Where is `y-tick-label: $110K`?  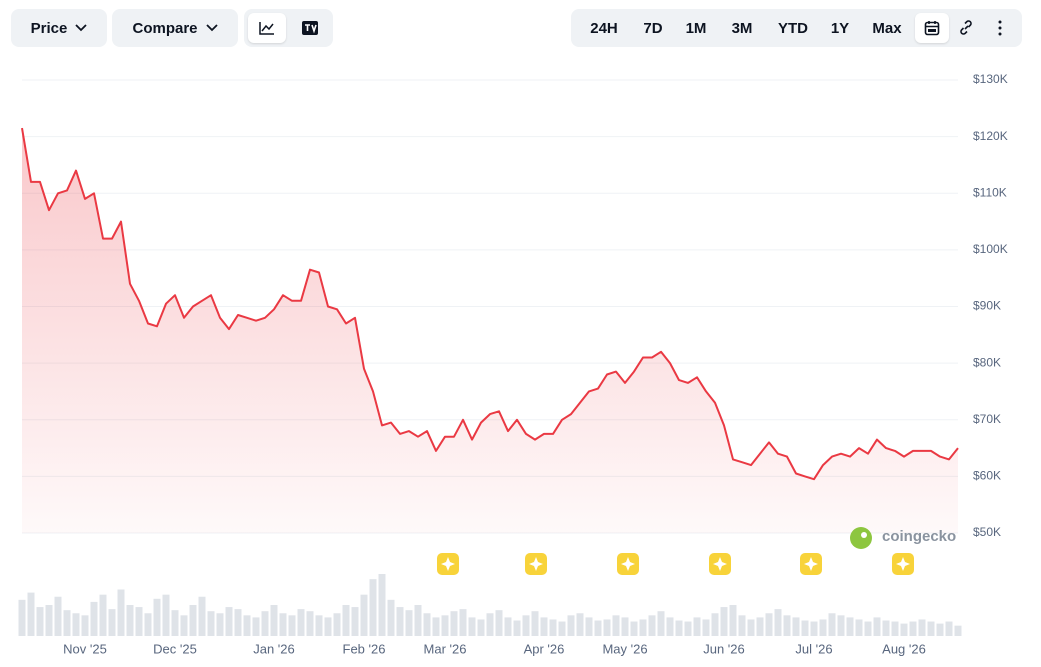 y-tick-label: $110K is located at coordinates (990, 192).